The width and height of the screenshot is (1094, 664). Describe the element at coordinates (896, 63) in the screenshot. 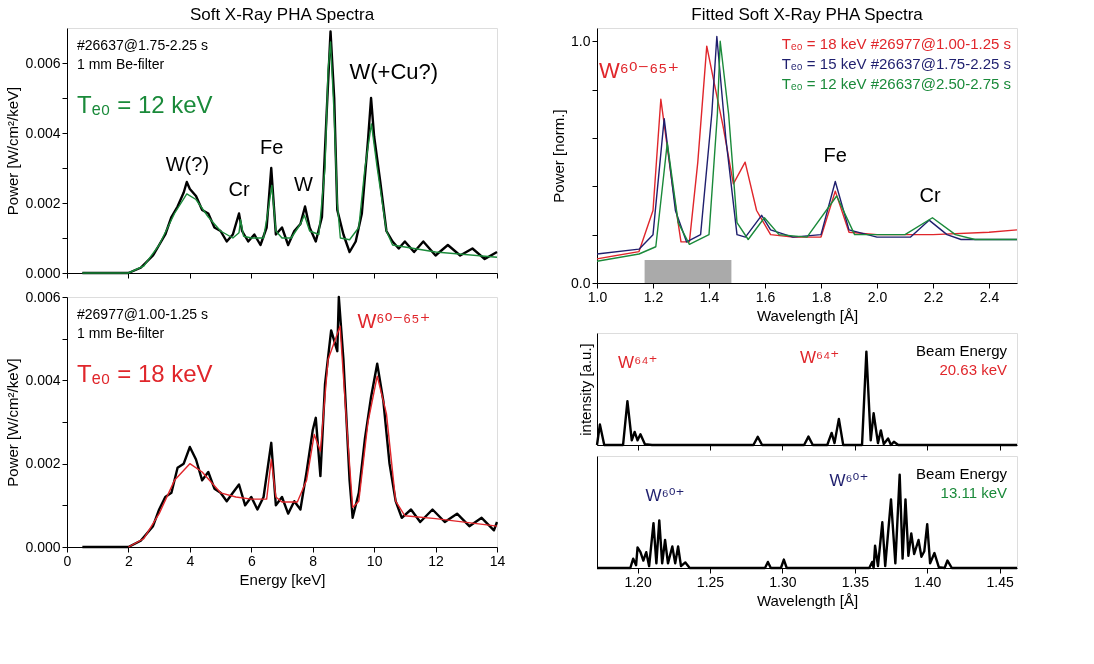

I see `text: Tₑ₀ = 15 keV #26637@1.75-2.25 s` at that location.